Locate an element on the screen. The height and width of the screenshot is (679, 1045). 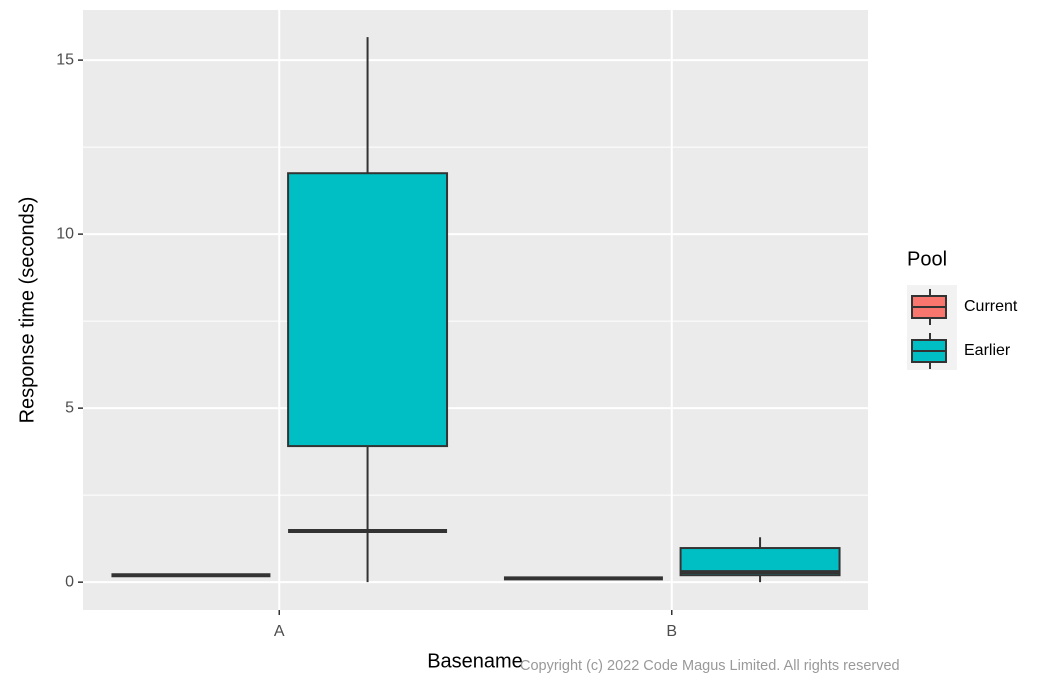
y-tick-label: 5 is located at coordinates (69, 407).